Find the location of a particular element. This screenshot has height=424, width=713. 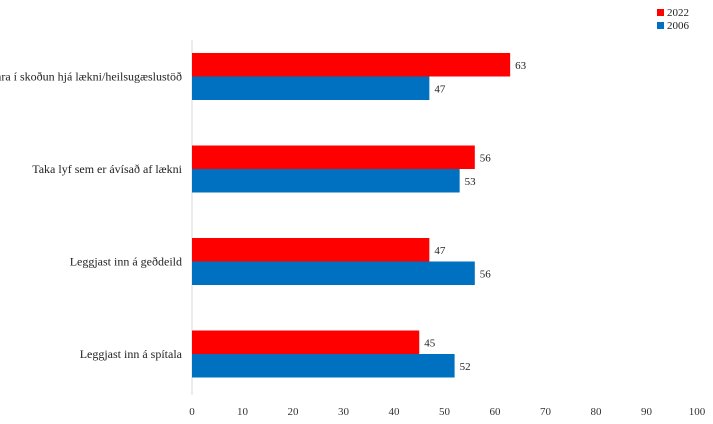

x-tick-label: 30 is located at coordinates (344, 412).